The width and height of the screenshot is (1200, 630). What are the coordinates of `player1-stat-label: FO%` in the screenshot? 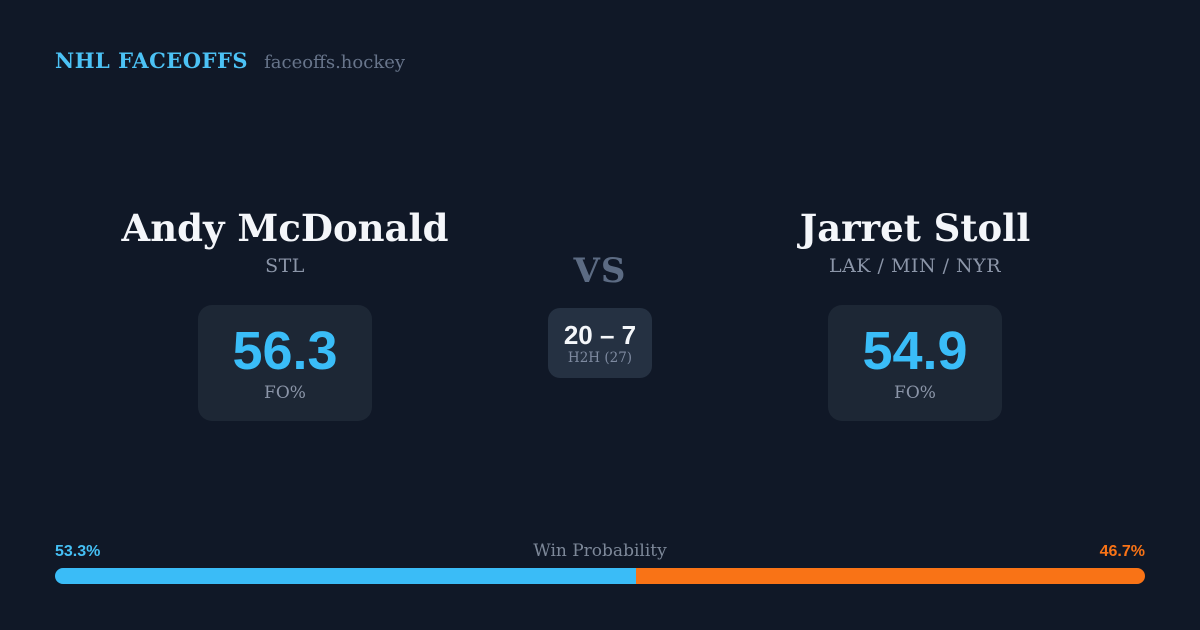 It's located at (285, 393).